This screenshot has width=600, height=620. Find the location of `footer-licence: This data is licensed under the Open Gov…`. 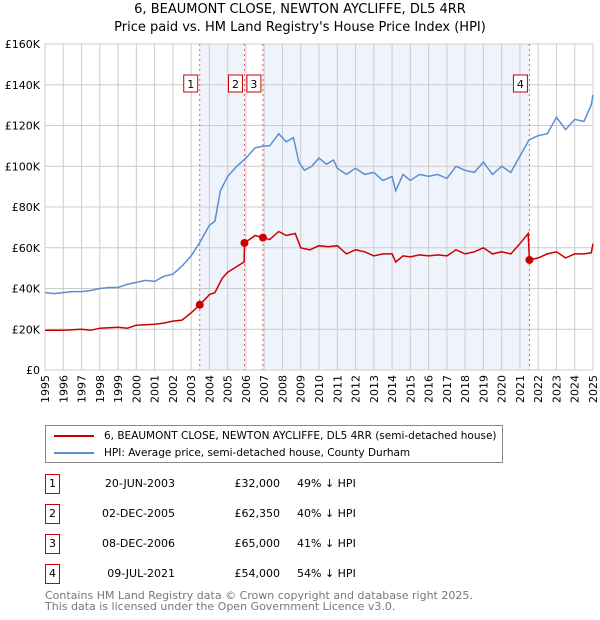

footer-licence: This data is licensed under the Open Gov… is located at coordinates (220, 606).